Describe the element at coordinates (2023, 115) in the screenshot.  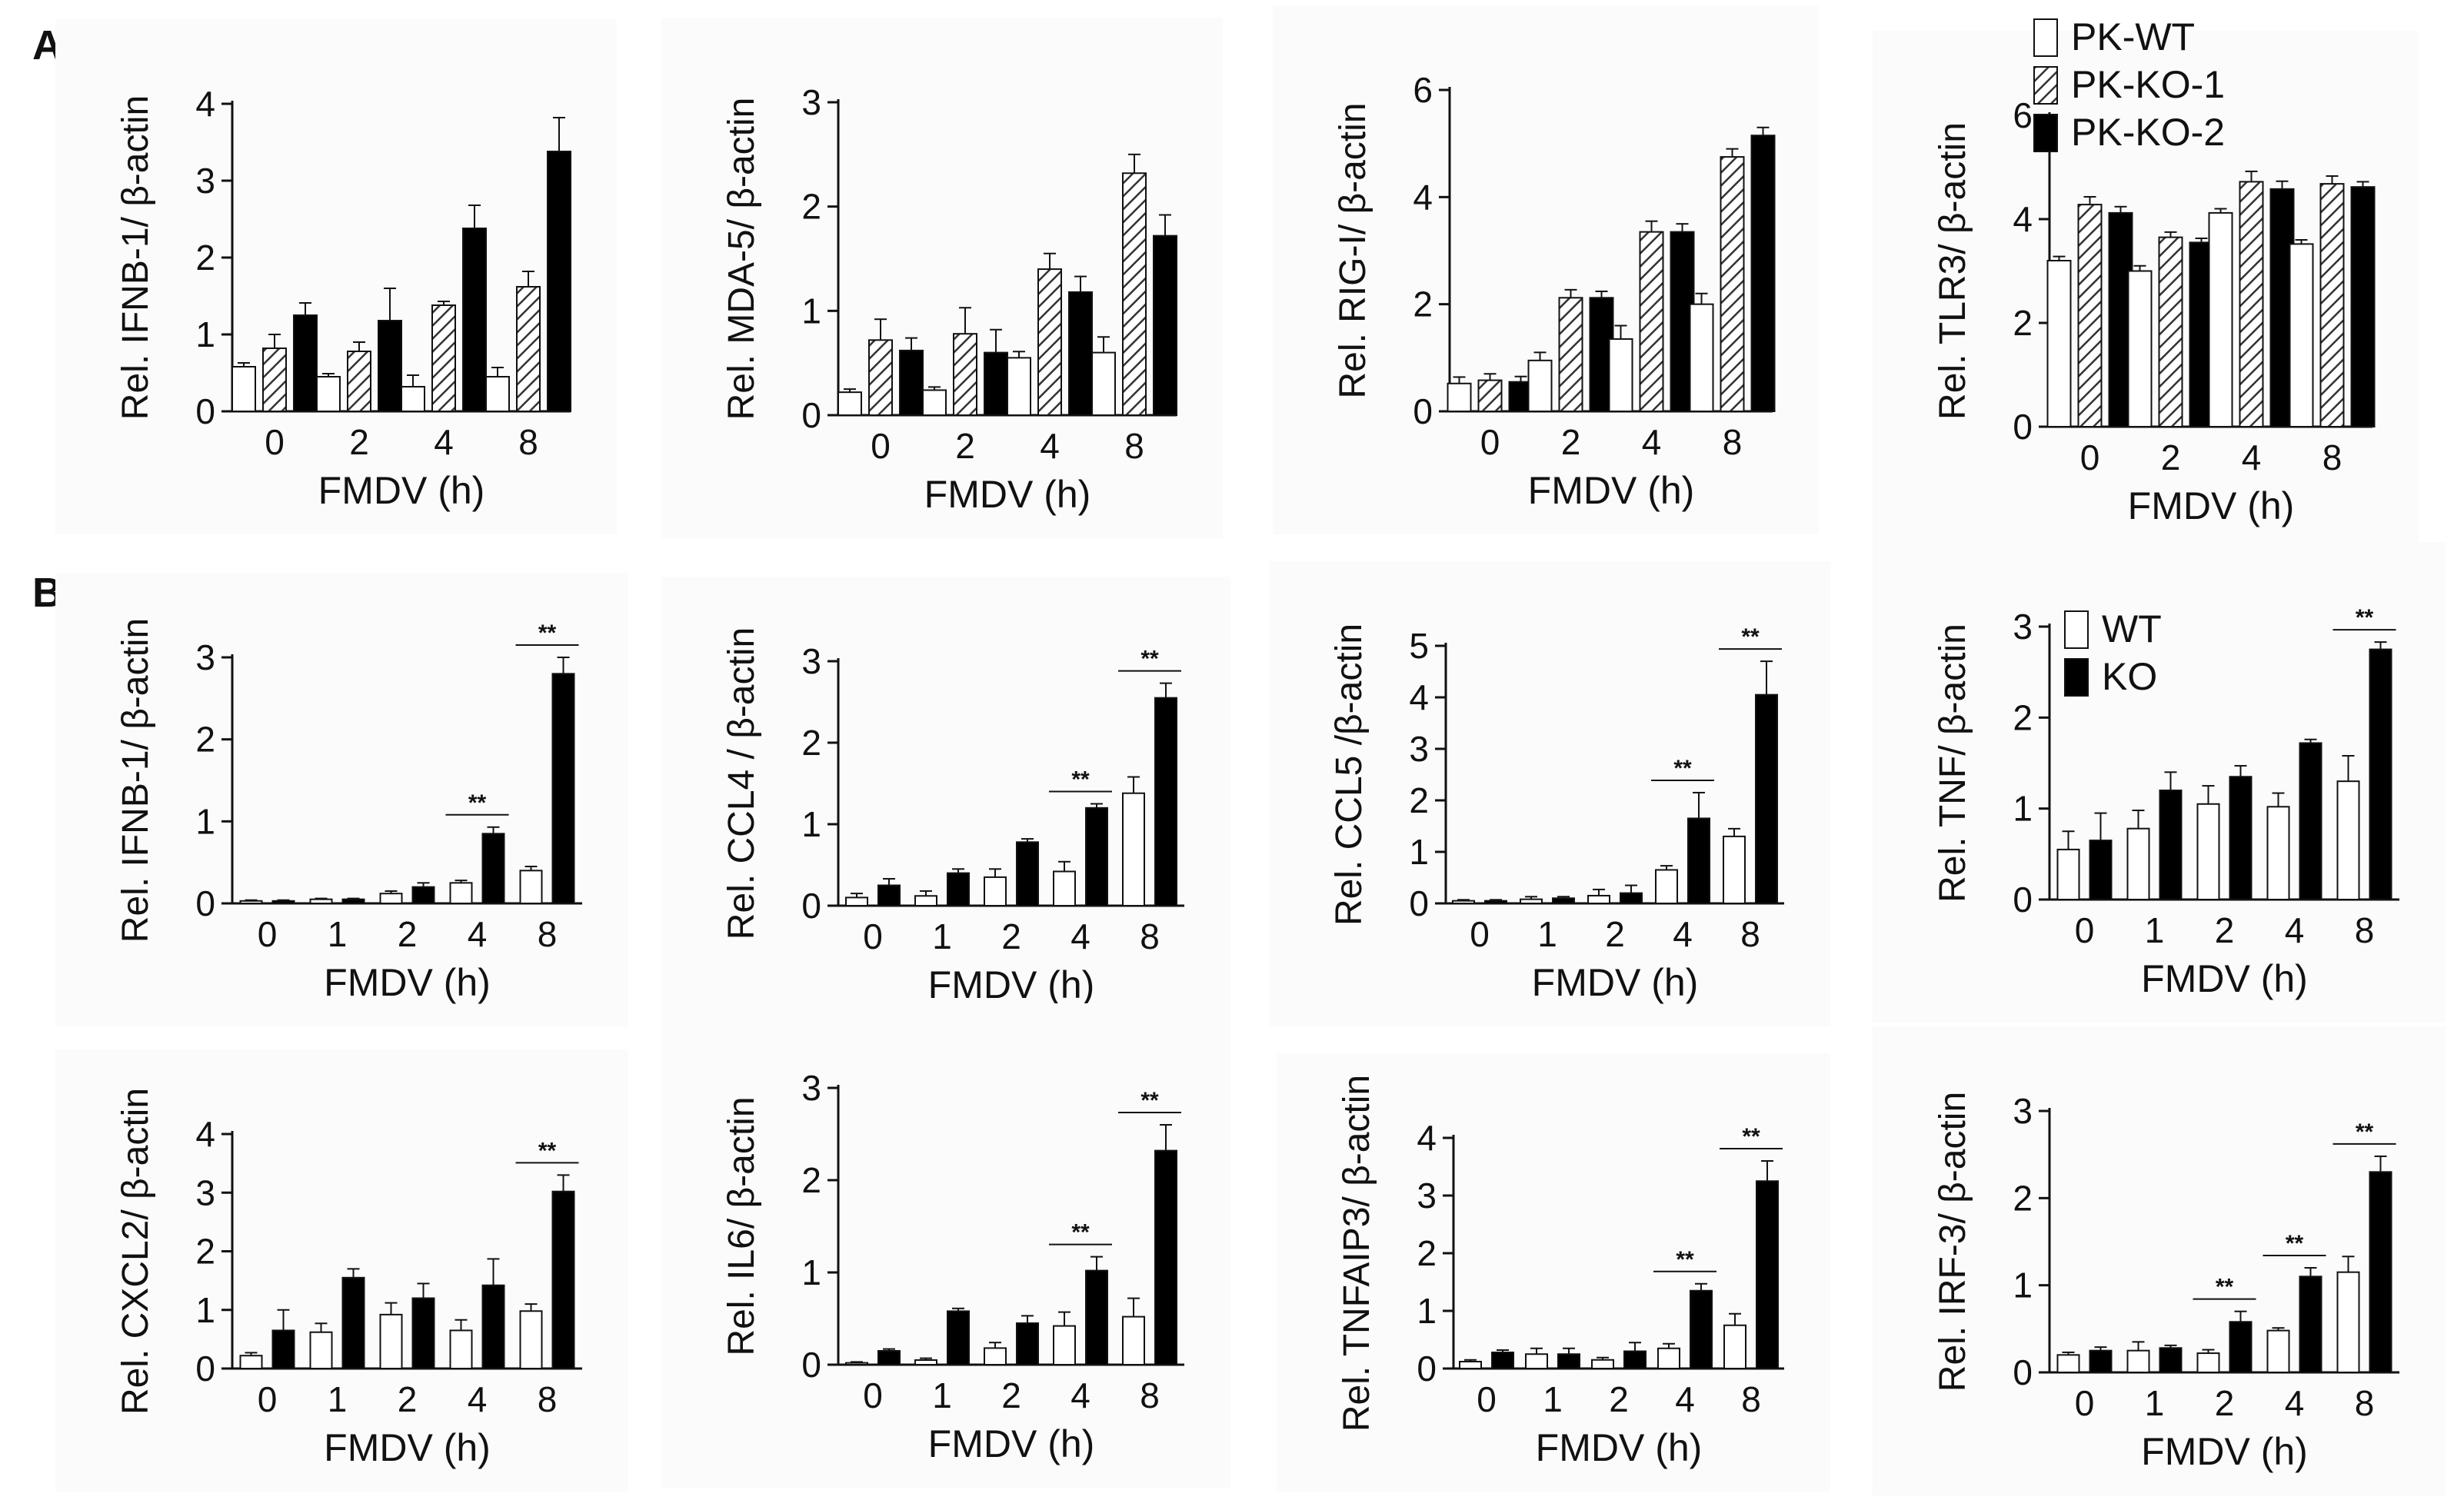
I see `y-tick-label: 6` at that location.